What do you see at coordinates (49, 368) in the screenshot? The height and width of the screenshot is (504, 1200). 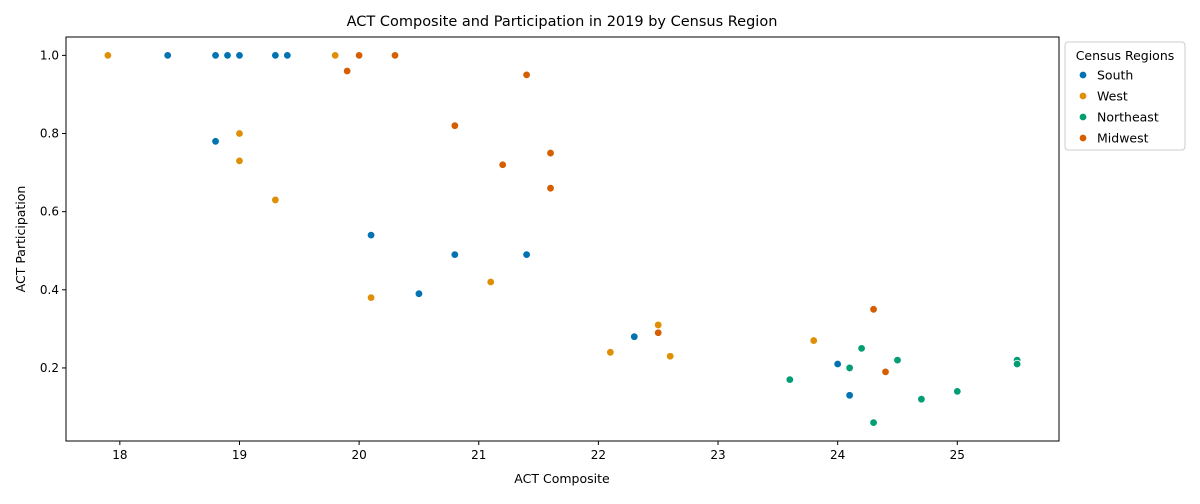 I see `y-tick-label: 0.2` at bounding box center [49, 368].